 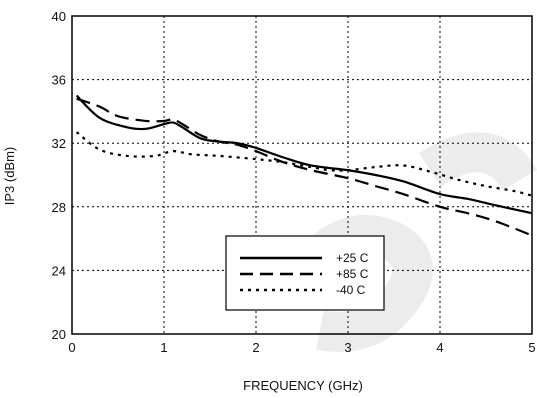 What do you see at coordinates (59, 270) in the screenshot?
I see `y-tick-label: 24` at bounding box center [59, 270].